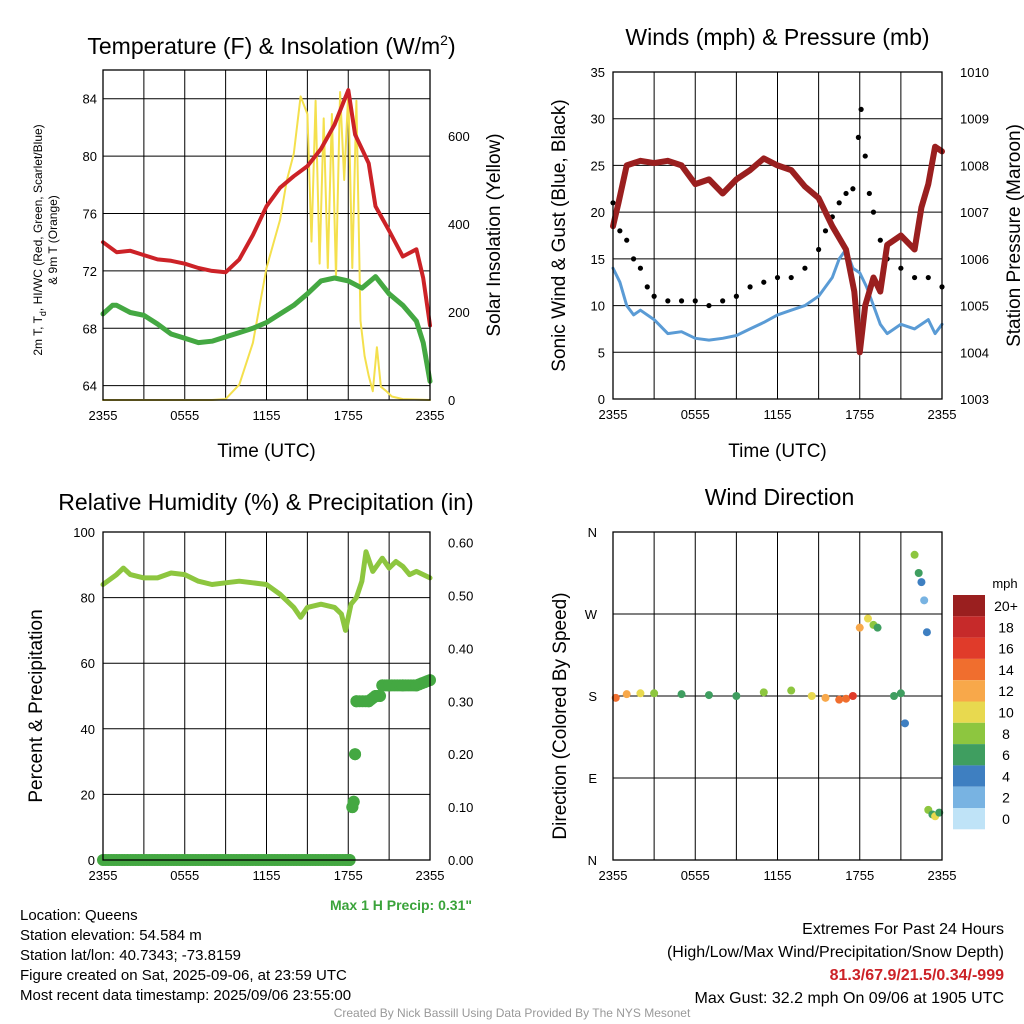 The height and width of the screenshot is (1024, 1024). What do you see at coordinates (777, 696) in the screenshot?
I see `direction-panel-frame` at bounding box center [777, 696].